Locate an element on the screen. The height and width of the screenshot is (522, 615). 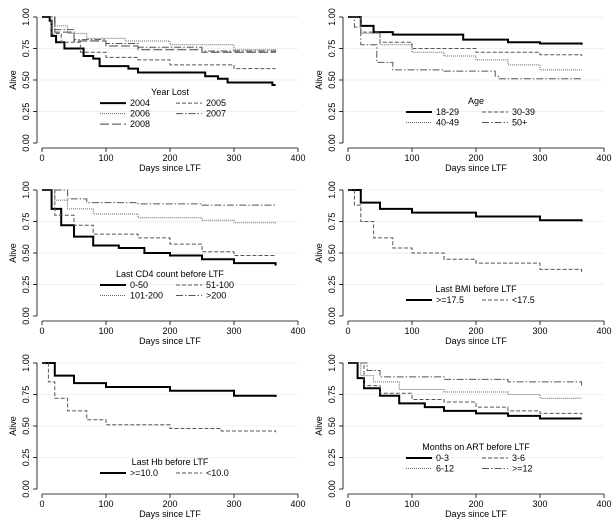
legend-label: 0-3 is located at coordinates (442, 458).